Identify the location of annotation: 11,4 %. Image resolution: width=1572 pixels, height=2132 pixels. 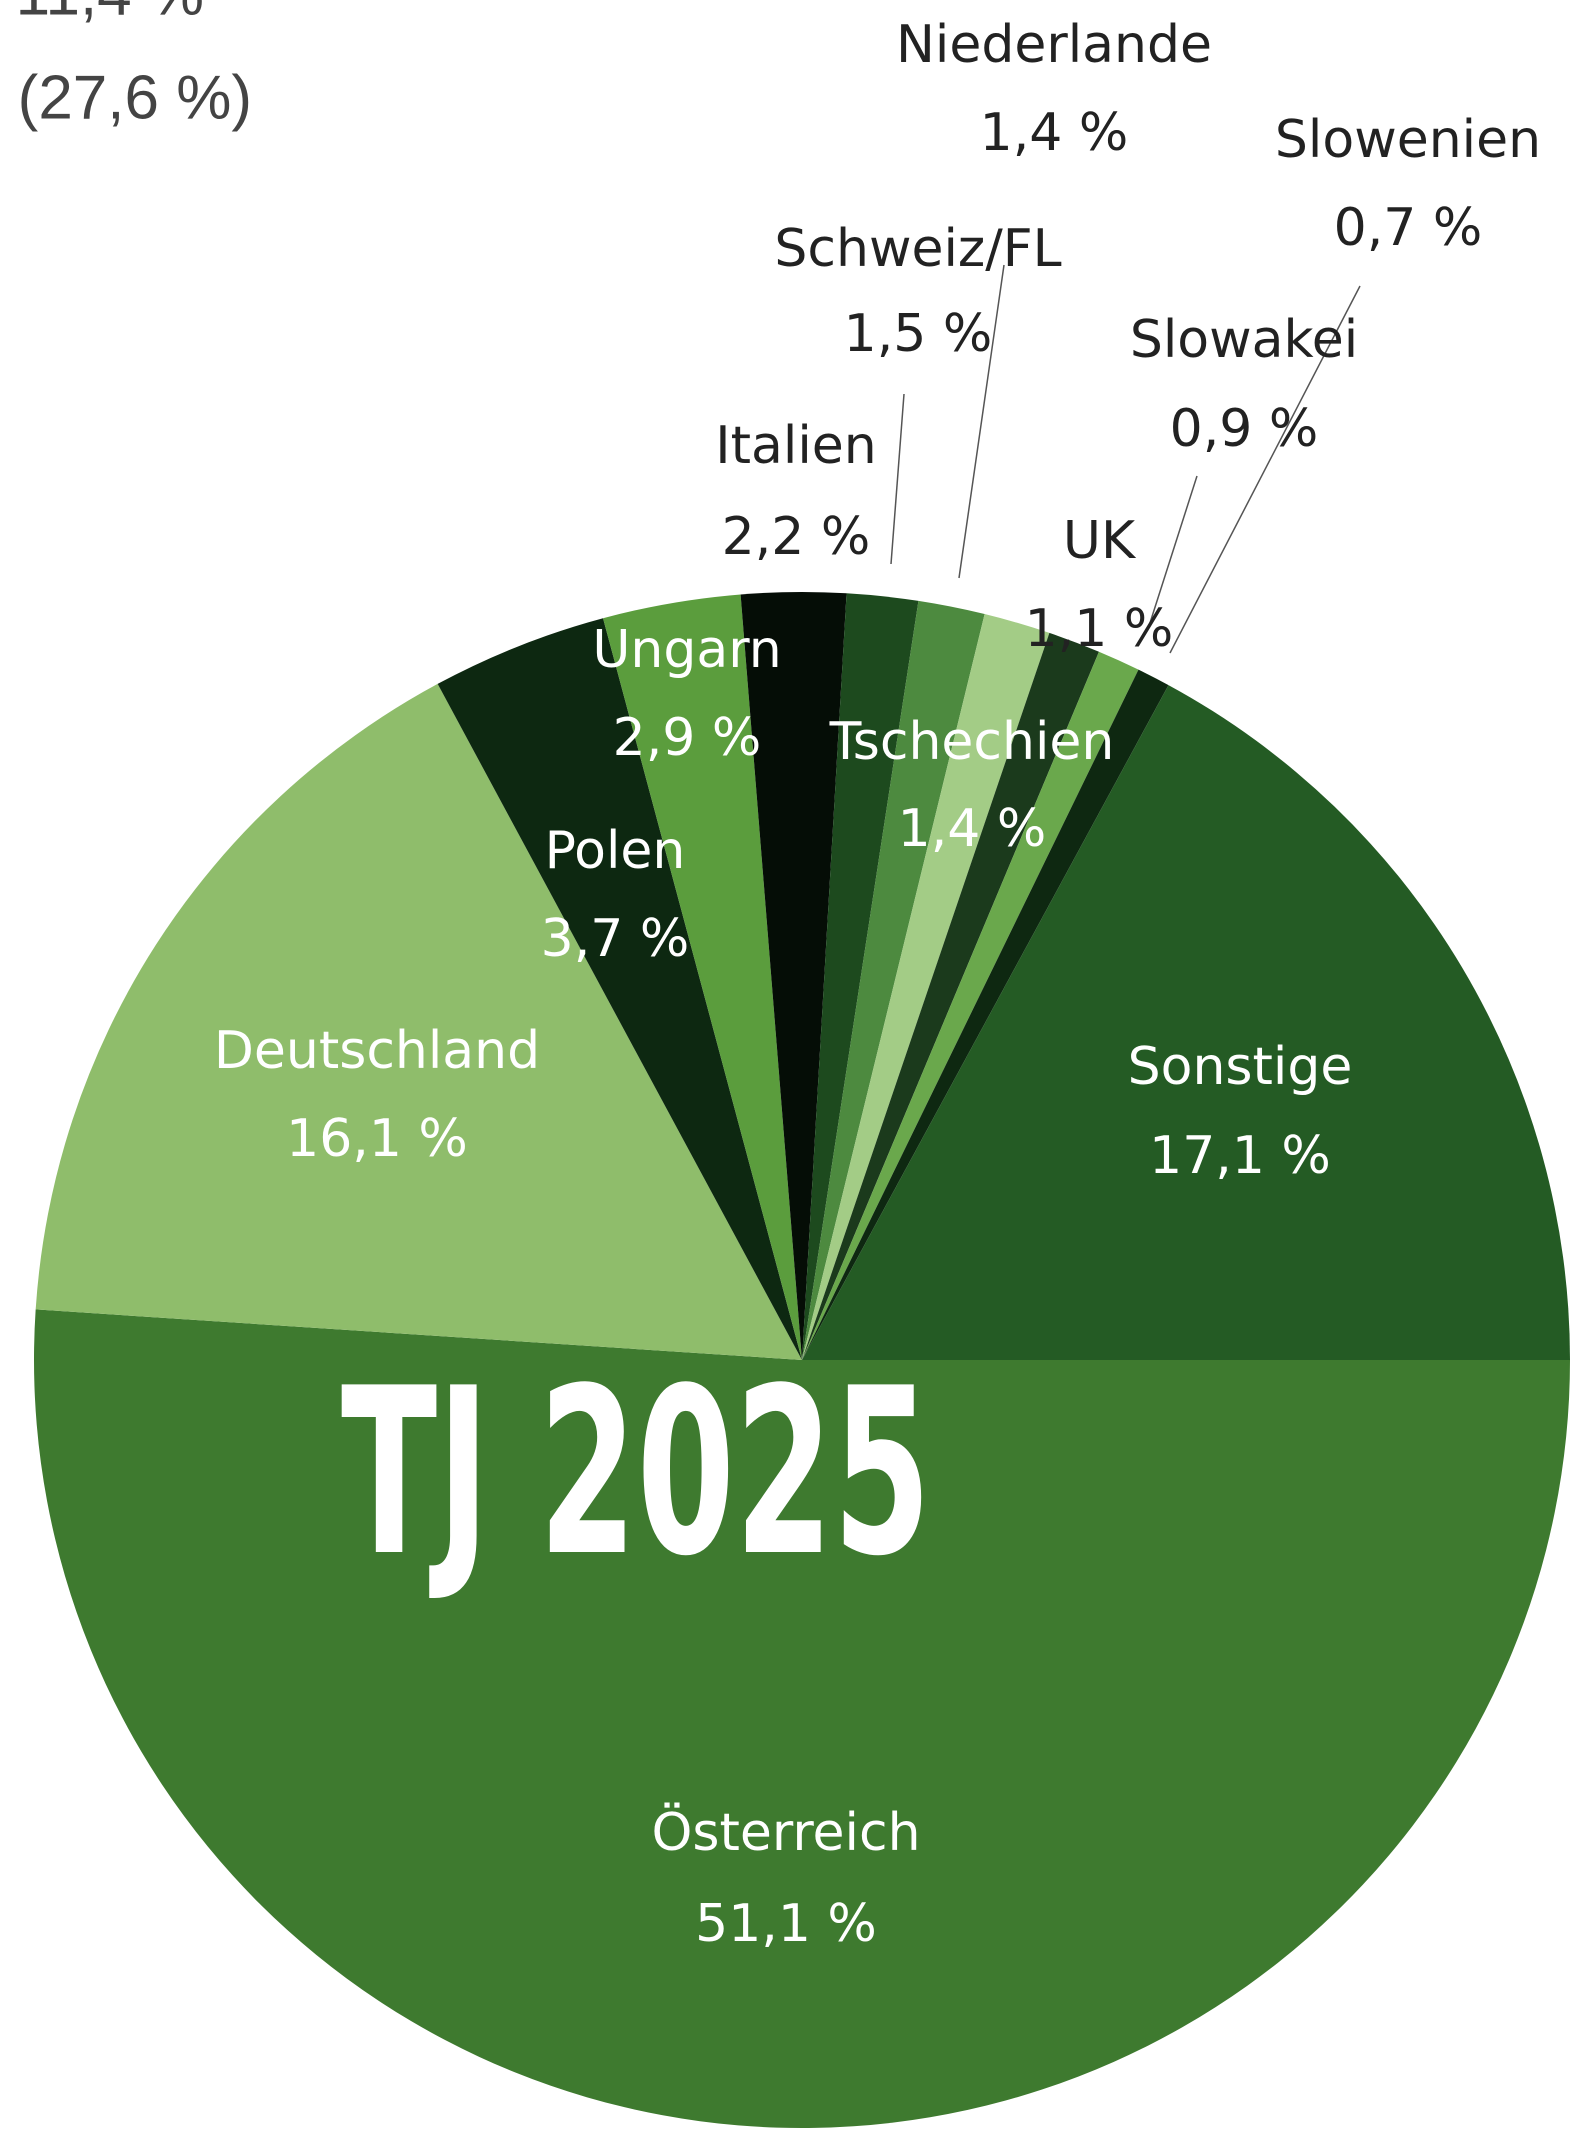
(110, 14).